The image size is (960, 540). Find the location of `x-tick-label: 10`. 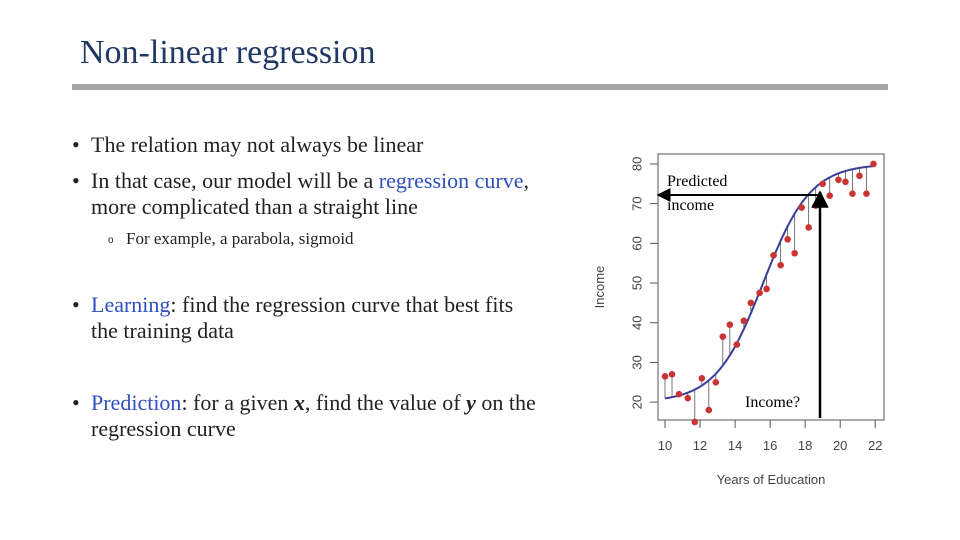

x-tick-label: 10 is located at coordinates (665, 445).